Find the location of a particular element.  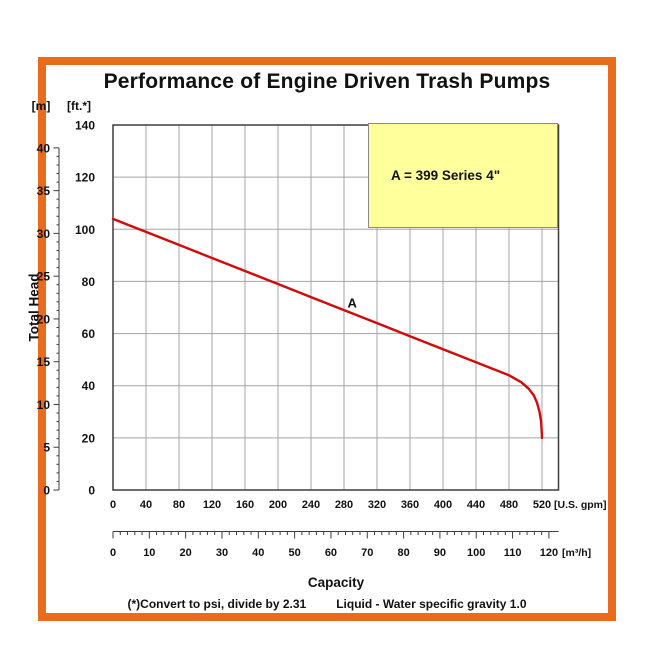

y-tick-label-m: 0 is located at coordinates (46, 491).